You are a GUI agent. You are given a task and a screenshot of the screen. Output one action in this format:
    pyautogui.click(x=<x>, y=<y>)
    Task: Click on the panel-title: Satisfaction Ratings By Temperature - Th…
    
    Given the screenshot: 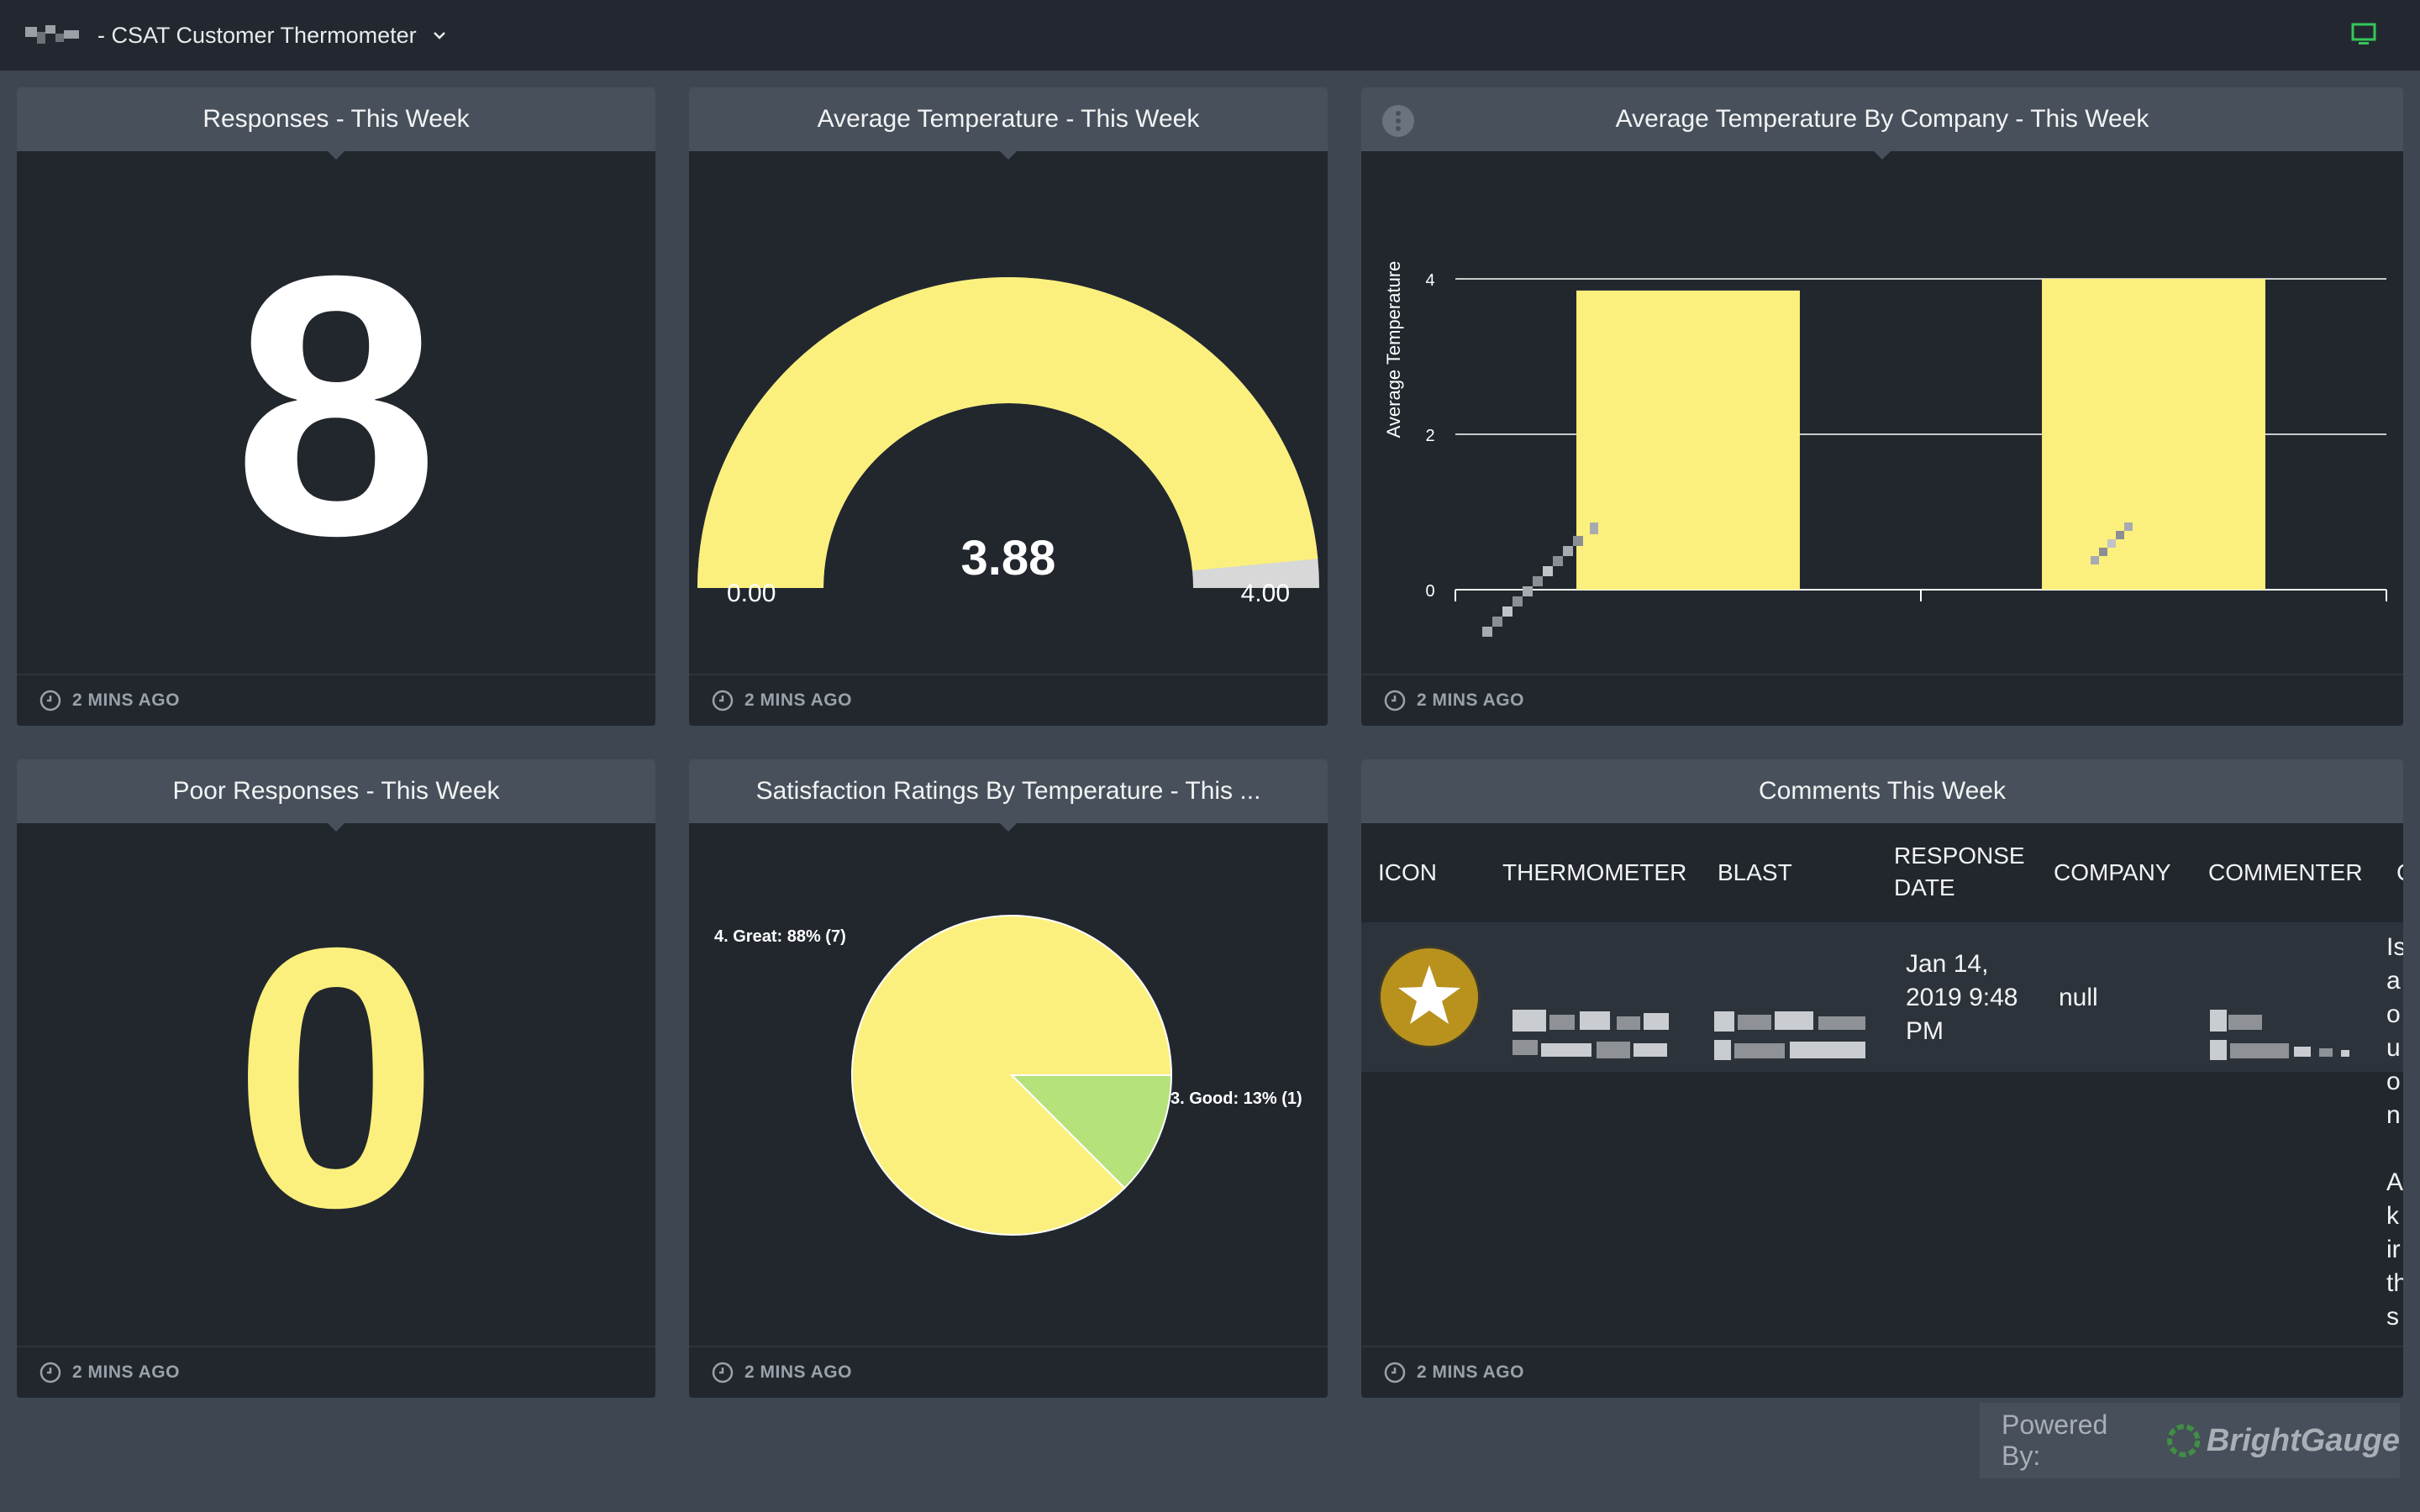 What is the action you would take?
    pyautogui.click(x=1008, y=791)
    